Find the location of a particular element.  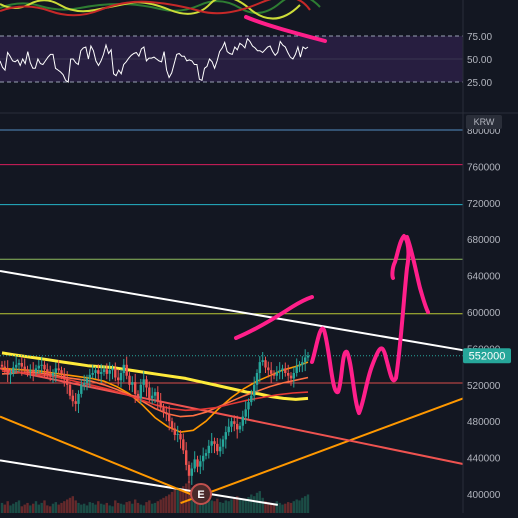

rsi-series-layer is located at coordinates (154, 60).